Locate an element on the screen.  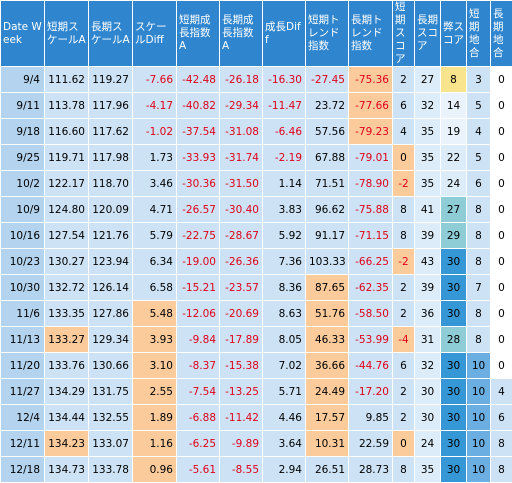
header-cell: 成長Diff is located at coordinates (284, 34).